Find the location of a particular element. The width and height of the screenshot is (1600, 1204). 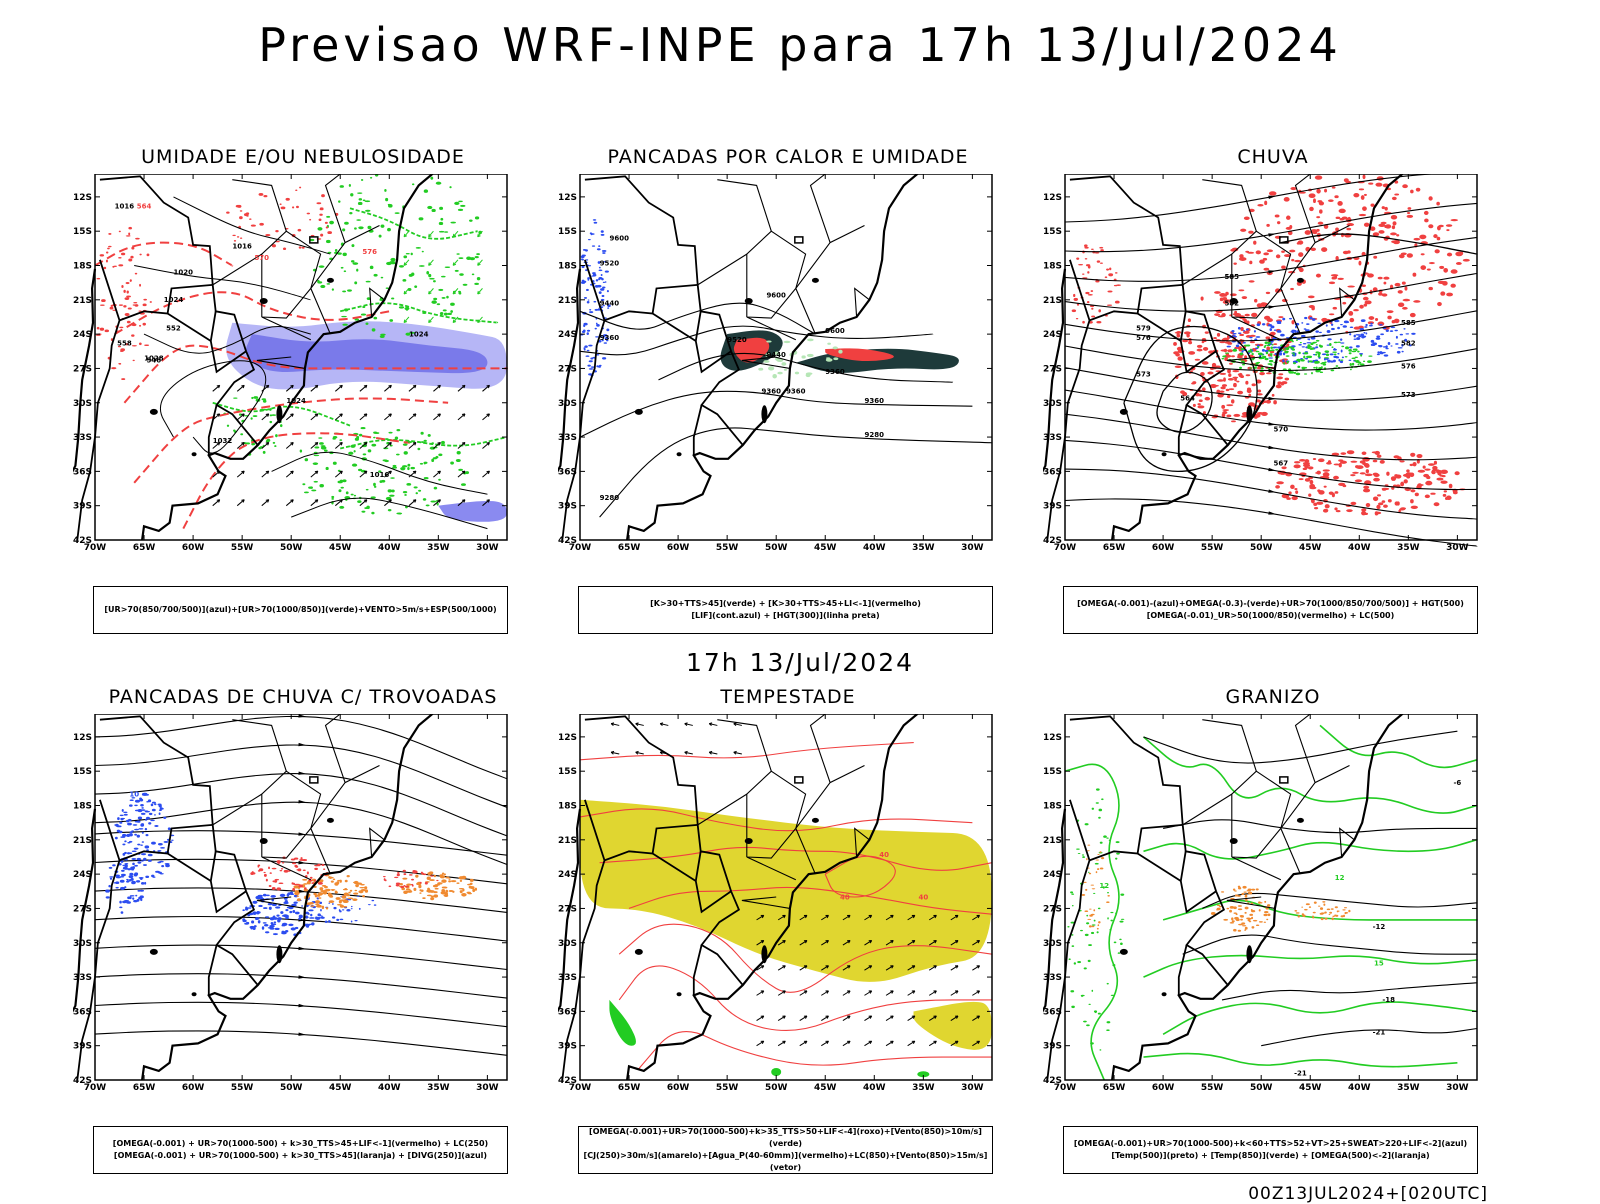

instability-edge is located at coordinates (840, 351).